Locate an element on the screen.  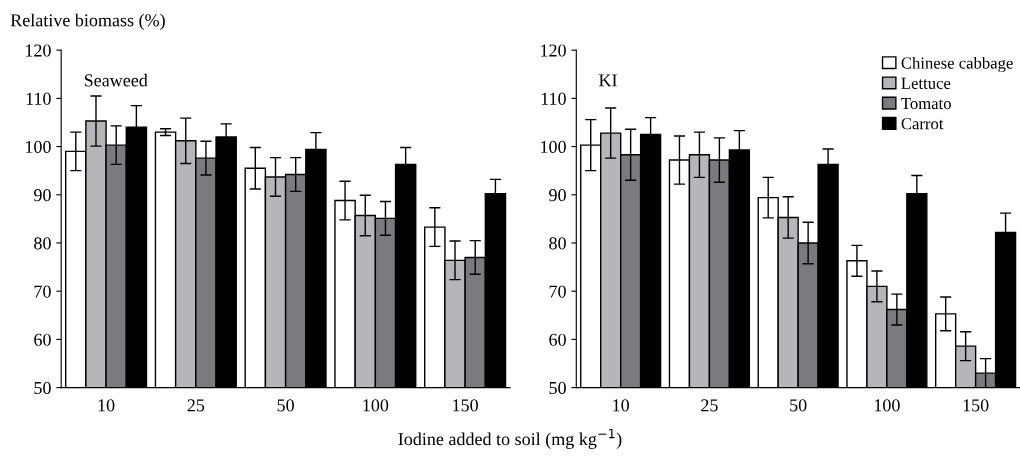
y-axis-title: Relative biomass (%) is located at coordinates (87, 22).